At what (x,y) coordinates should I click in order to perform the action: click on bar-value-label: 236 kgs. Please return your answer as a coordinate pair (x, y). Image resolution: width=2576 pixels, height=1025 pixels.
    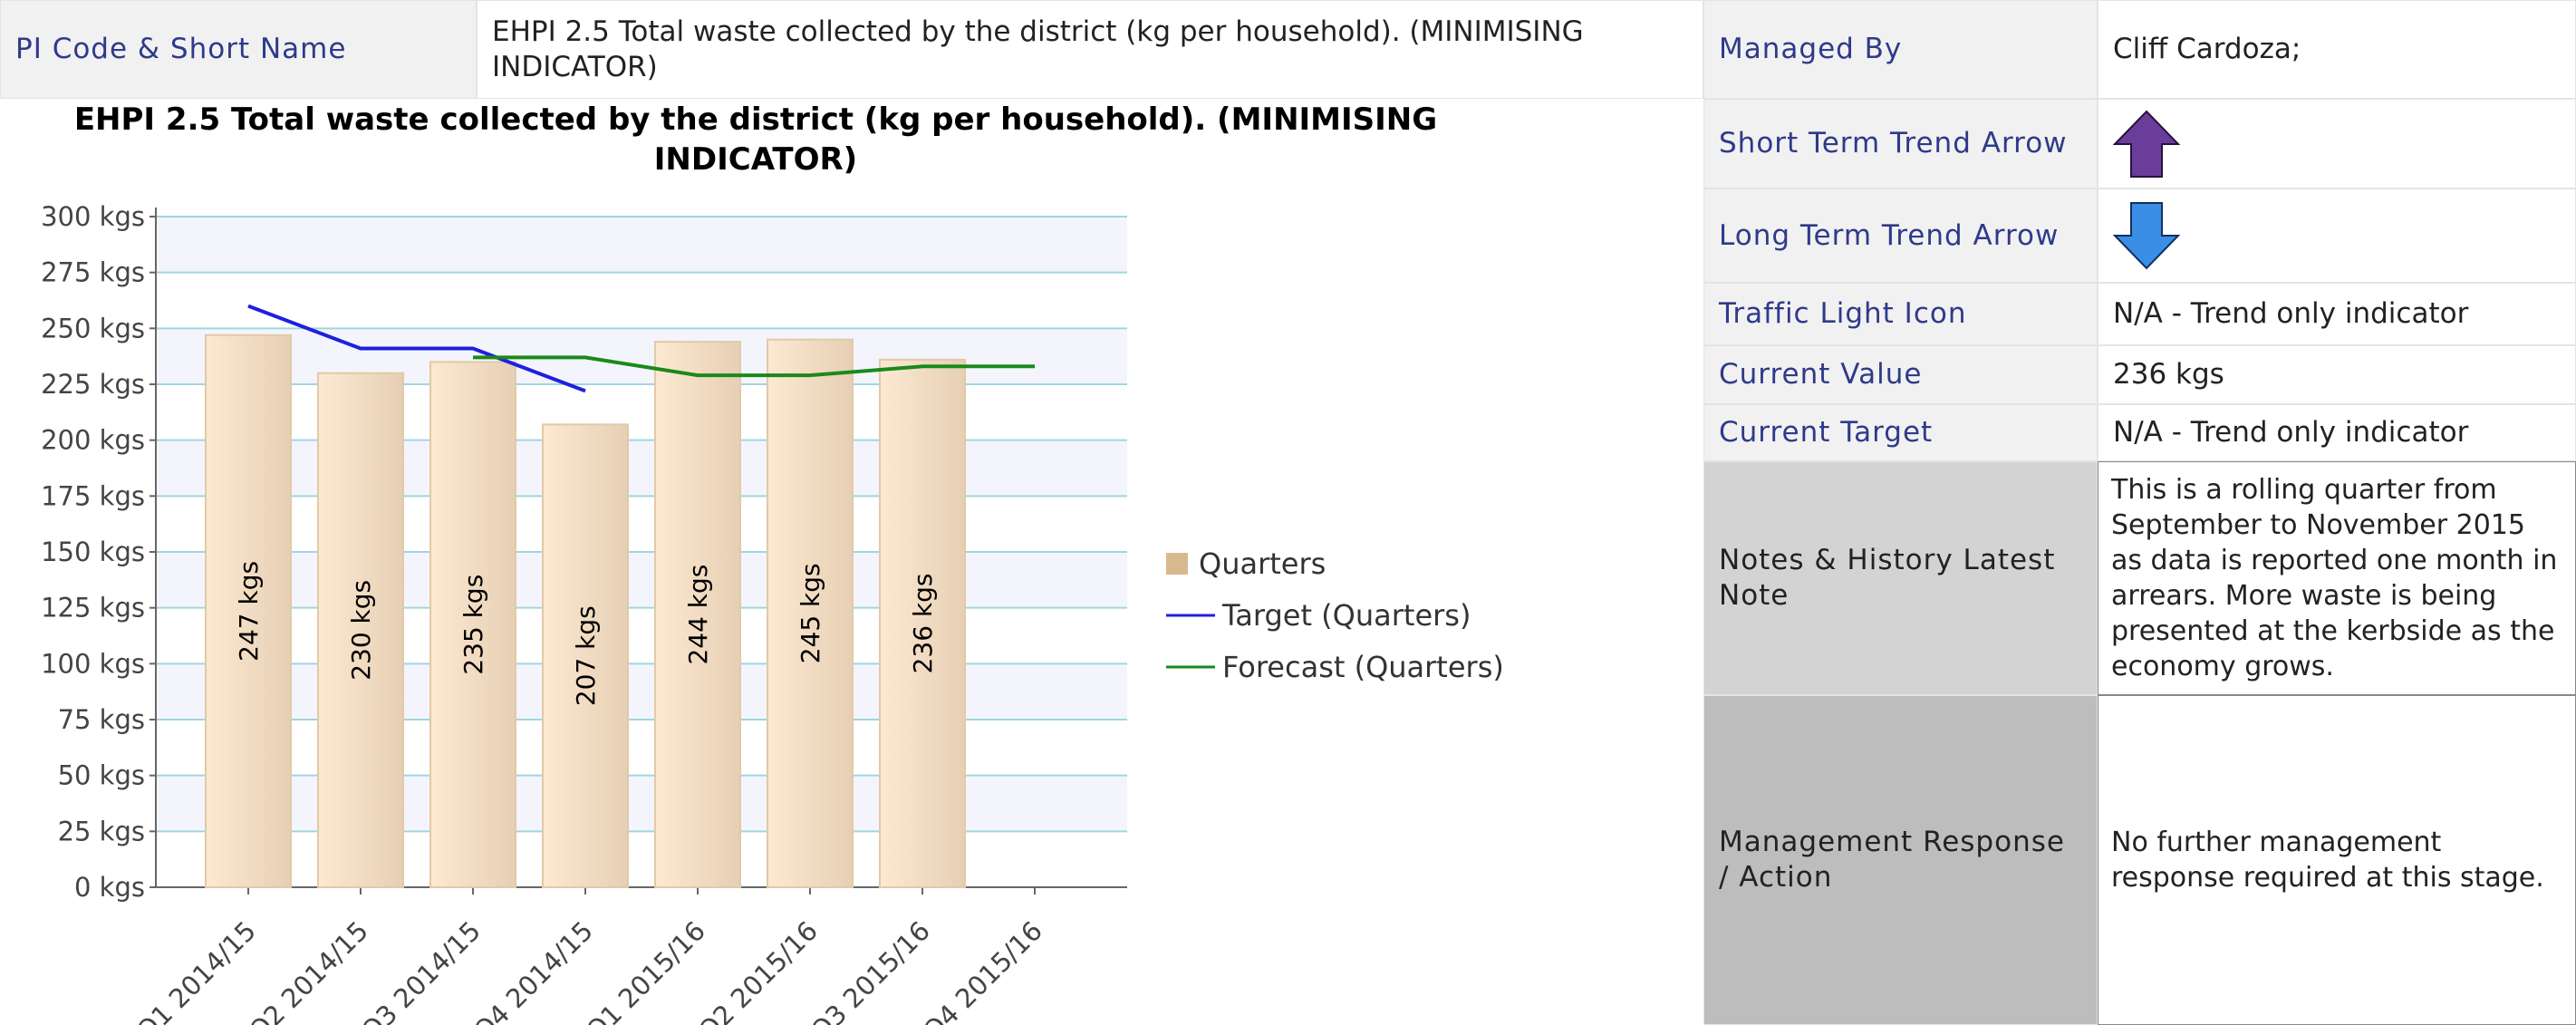
    Looking at the image, I should click on (923, 623).